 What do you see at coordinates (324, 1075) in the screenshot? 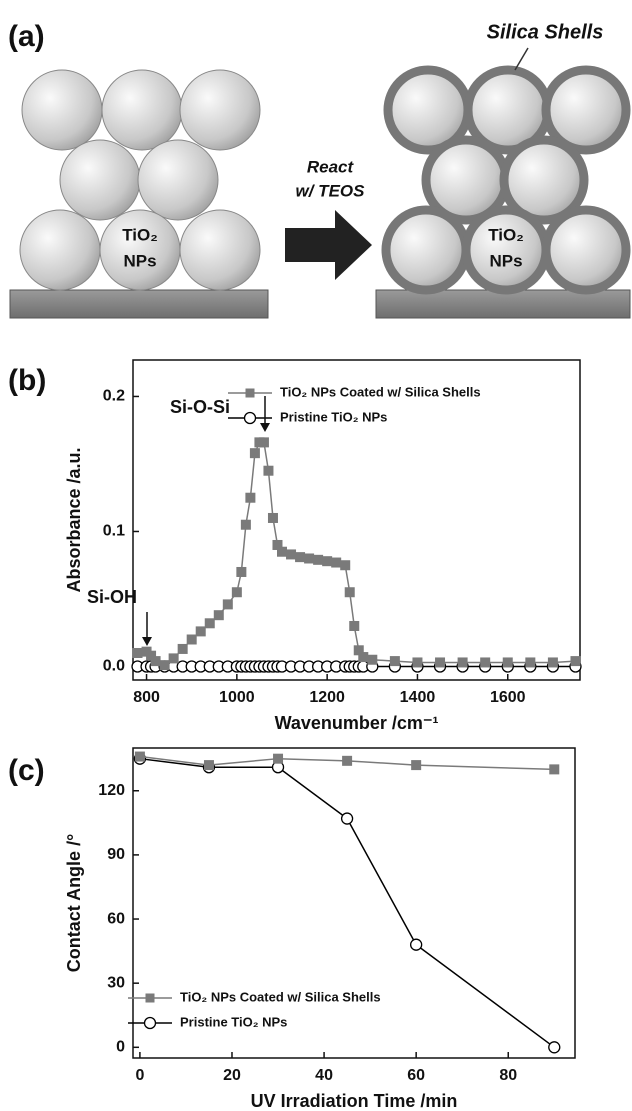
I see `x-tick-label: 40` at bounding box center [324, 1075].